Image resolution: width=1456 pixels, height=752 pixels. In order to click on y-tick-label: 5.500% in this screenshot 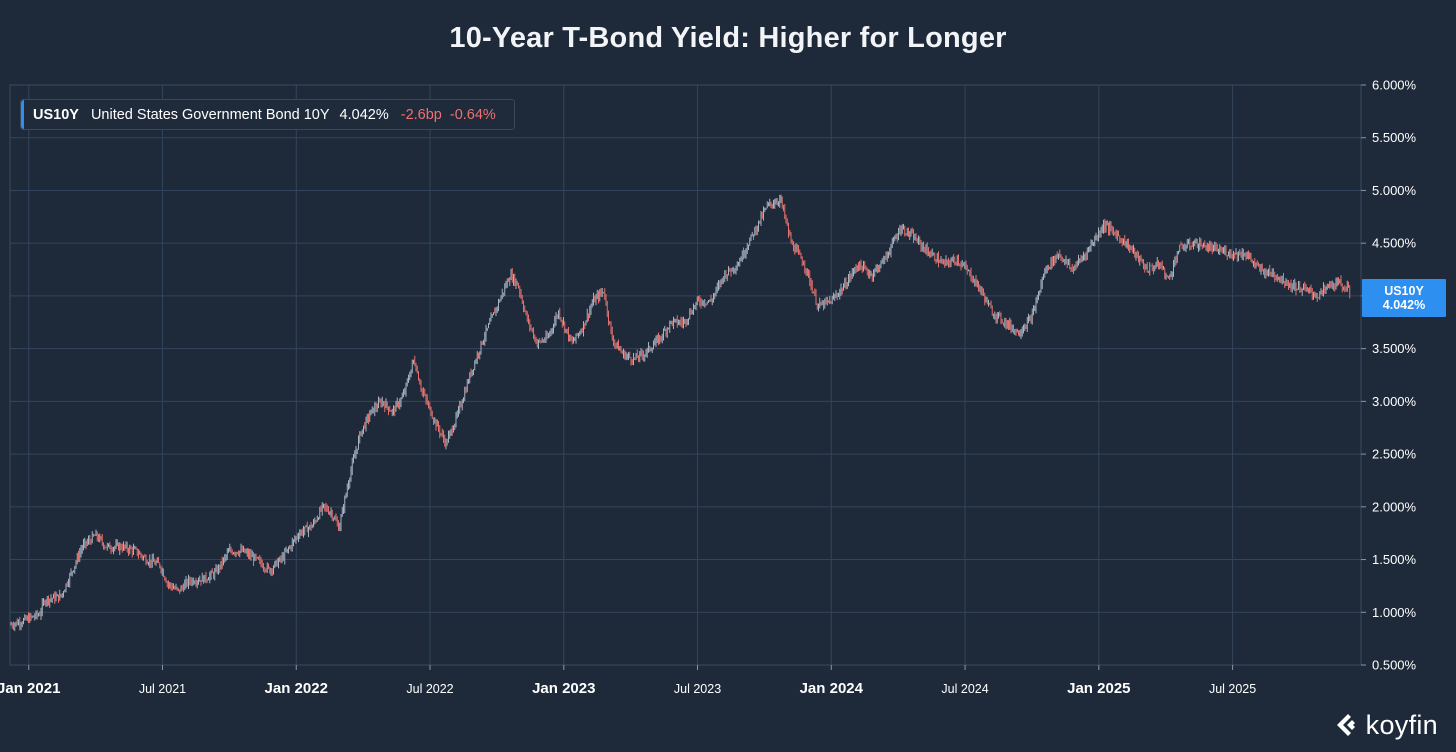, I will do `click(1394, 137)`.